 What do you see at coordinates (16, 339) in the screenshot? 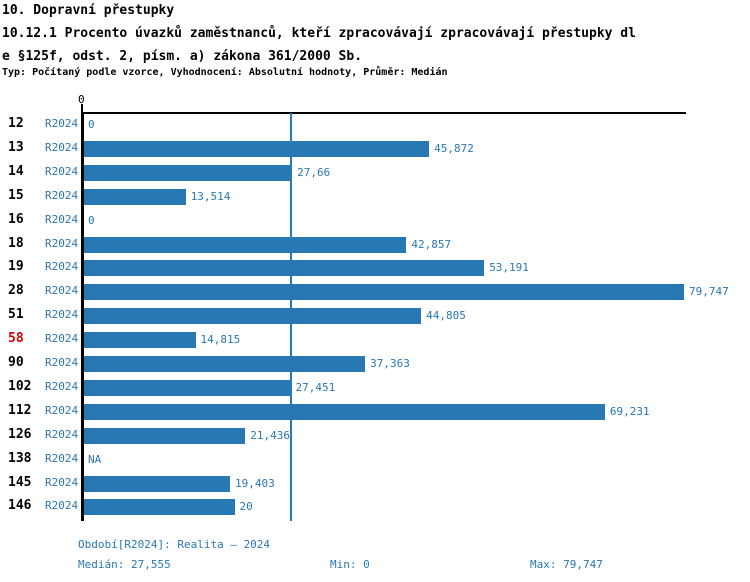
I see `row-category-label: 58` at bounding box center [16, 339].